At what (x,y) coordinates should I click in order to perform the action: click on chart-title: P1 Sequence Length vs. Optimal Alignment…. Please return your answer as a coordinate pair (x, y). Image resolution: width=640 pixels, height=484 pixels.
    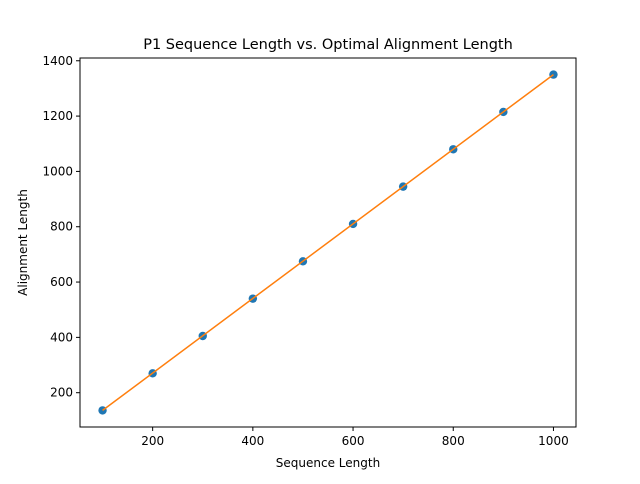
    Looking at the image, I should click on (328, 45).